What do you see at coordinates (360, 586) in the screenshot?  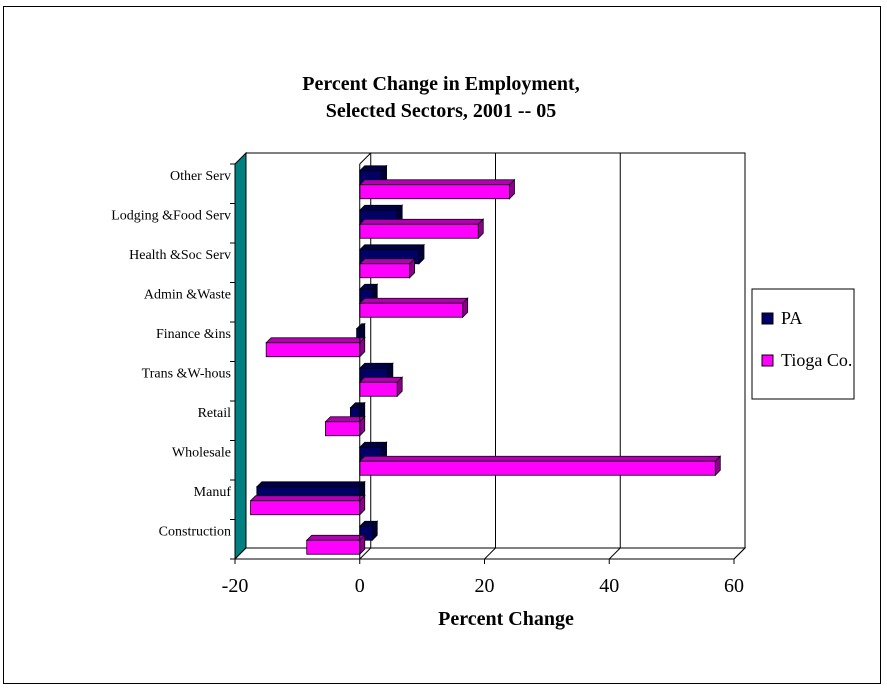 I see `x-tick-label: 0` at bounding box center [360, 586].